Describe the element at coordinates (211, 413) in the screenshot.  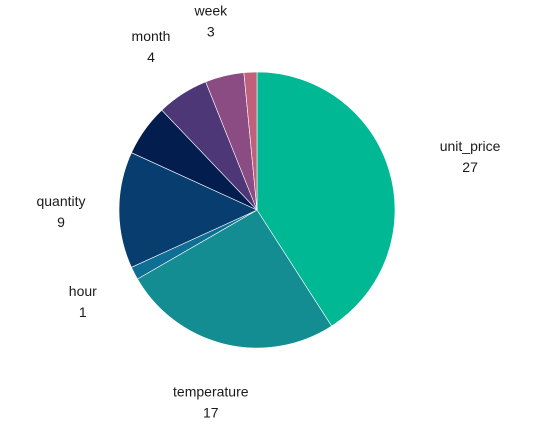
I see `slice-label-value: 17` at that location.